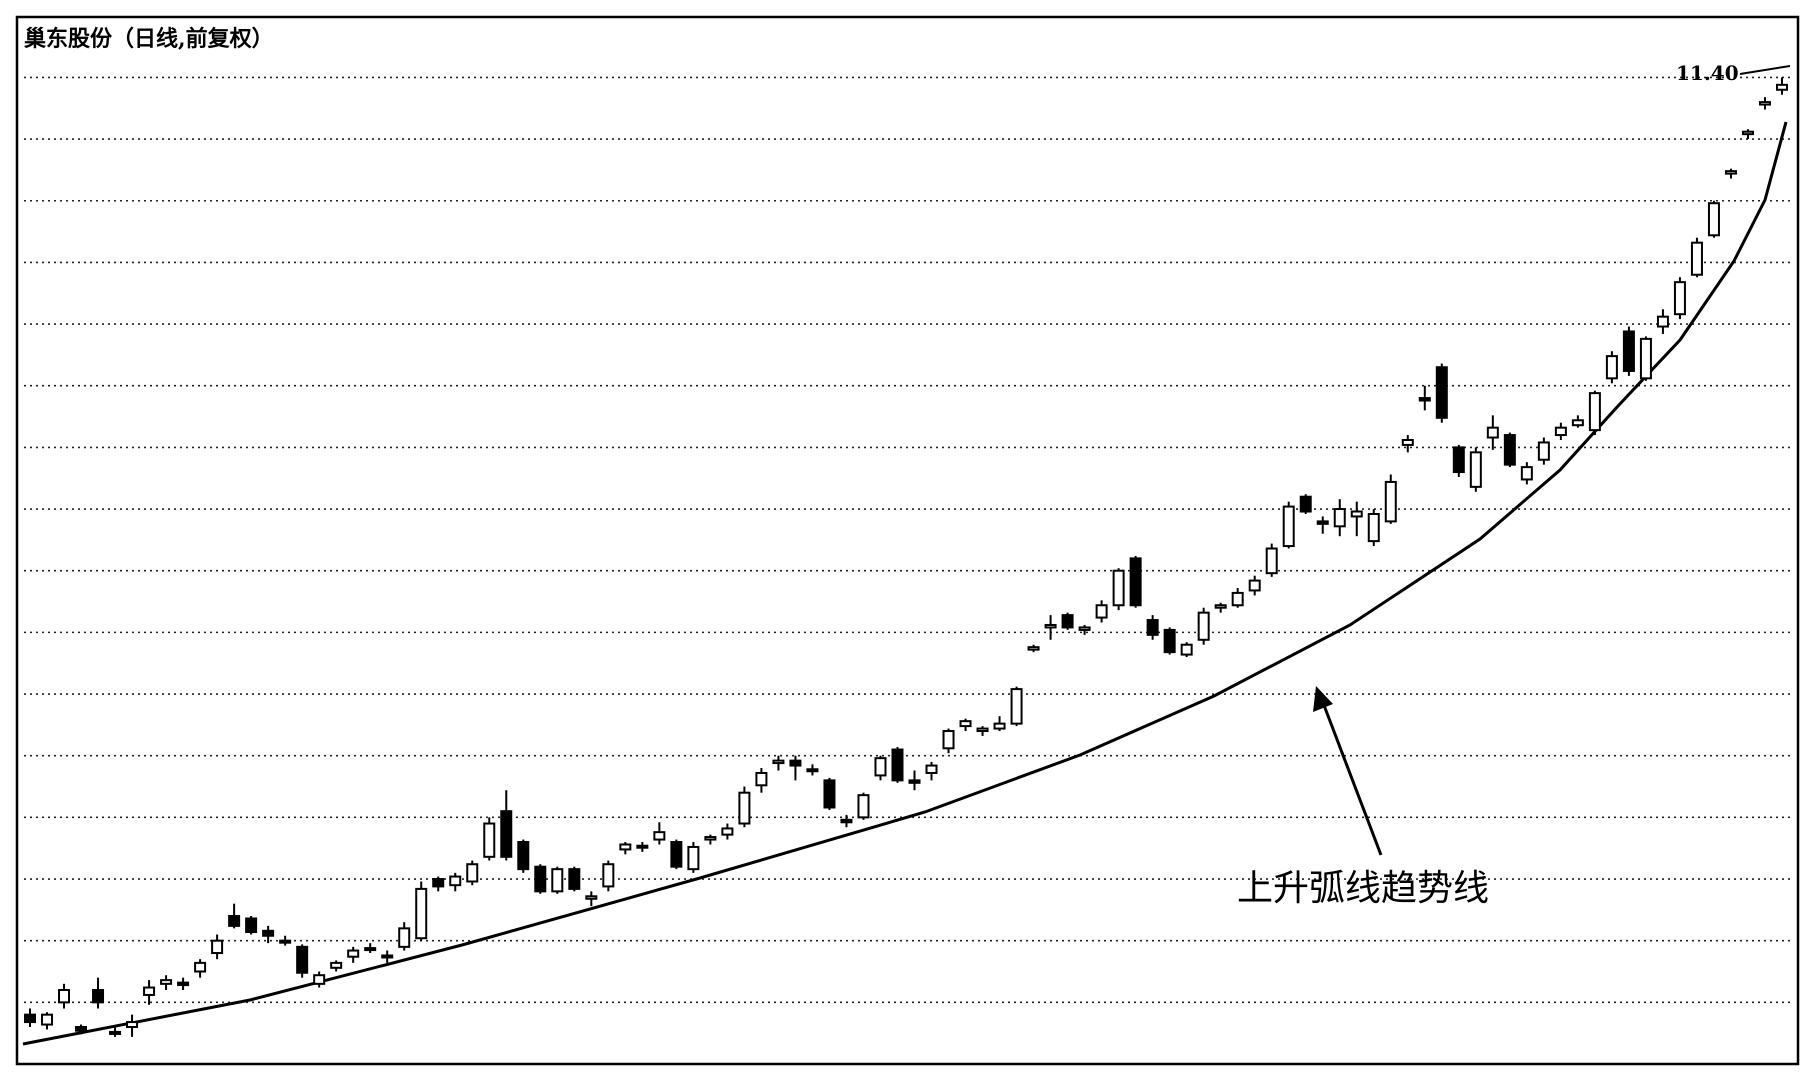 The width and height of the screenshot is (1812, 1080). I want to click on arrow-line, so click(1351, 777).